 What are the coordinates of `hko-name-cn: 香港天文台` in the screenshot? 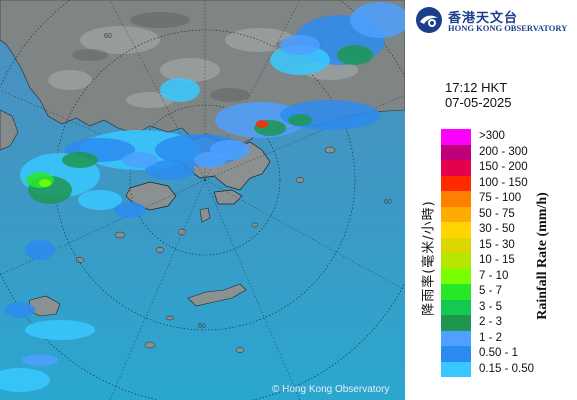 It's located at (483, 18).